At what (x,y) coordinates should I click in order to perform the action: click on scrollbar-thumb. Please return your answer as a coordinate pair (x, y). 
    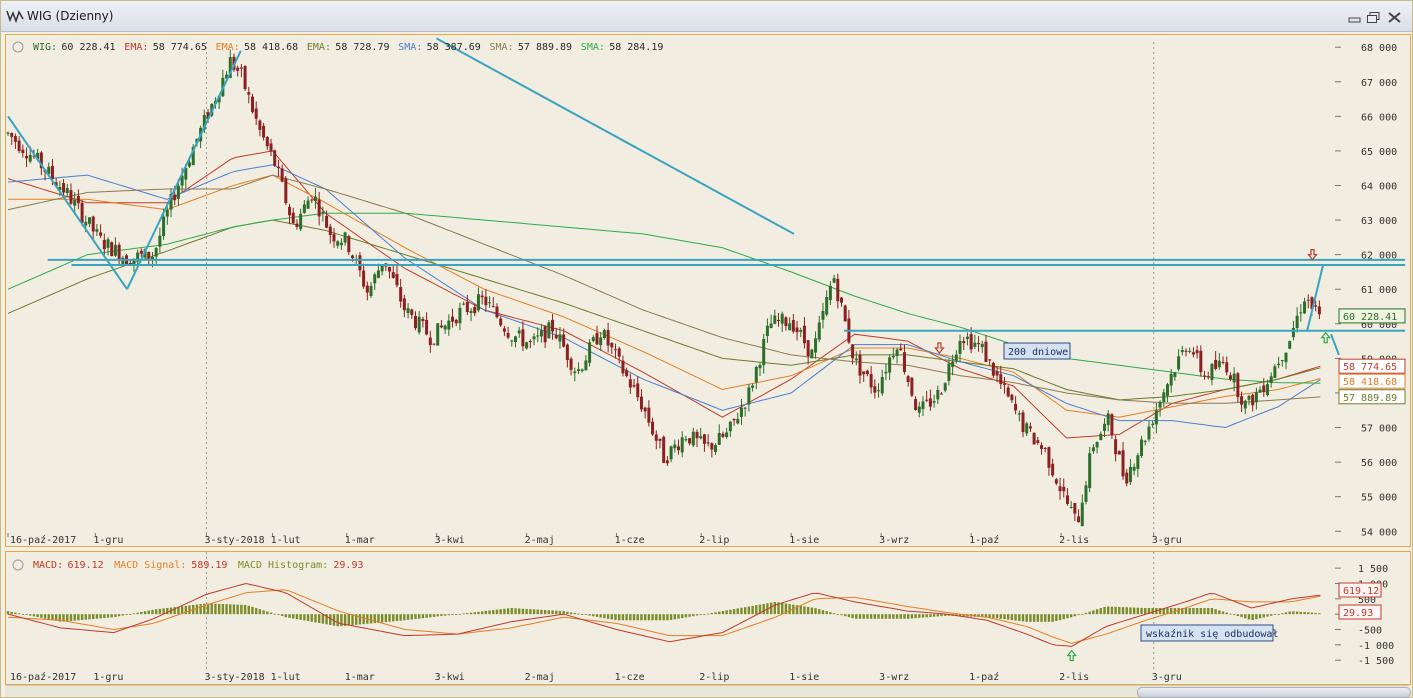
    Looking at the image, I should click on (1274, 692).